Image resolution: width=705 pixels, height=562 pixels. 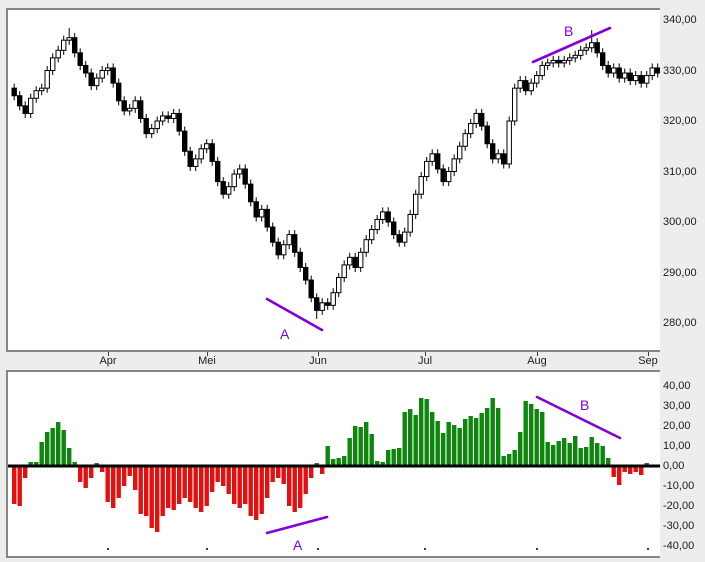 I want to click on trendline-B, so click(x=578, y=417).